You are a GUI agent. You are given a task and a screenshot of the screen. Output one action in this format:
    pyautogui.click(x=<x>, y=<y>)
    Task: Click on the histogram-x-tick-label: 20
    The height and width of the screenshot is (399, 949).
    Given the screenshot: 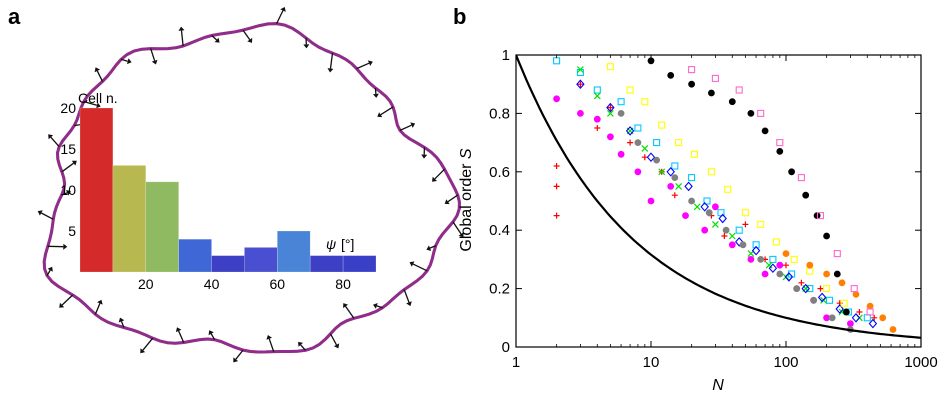 What is the action you would take?
    pyautogui.click(x=146, y=284)
    